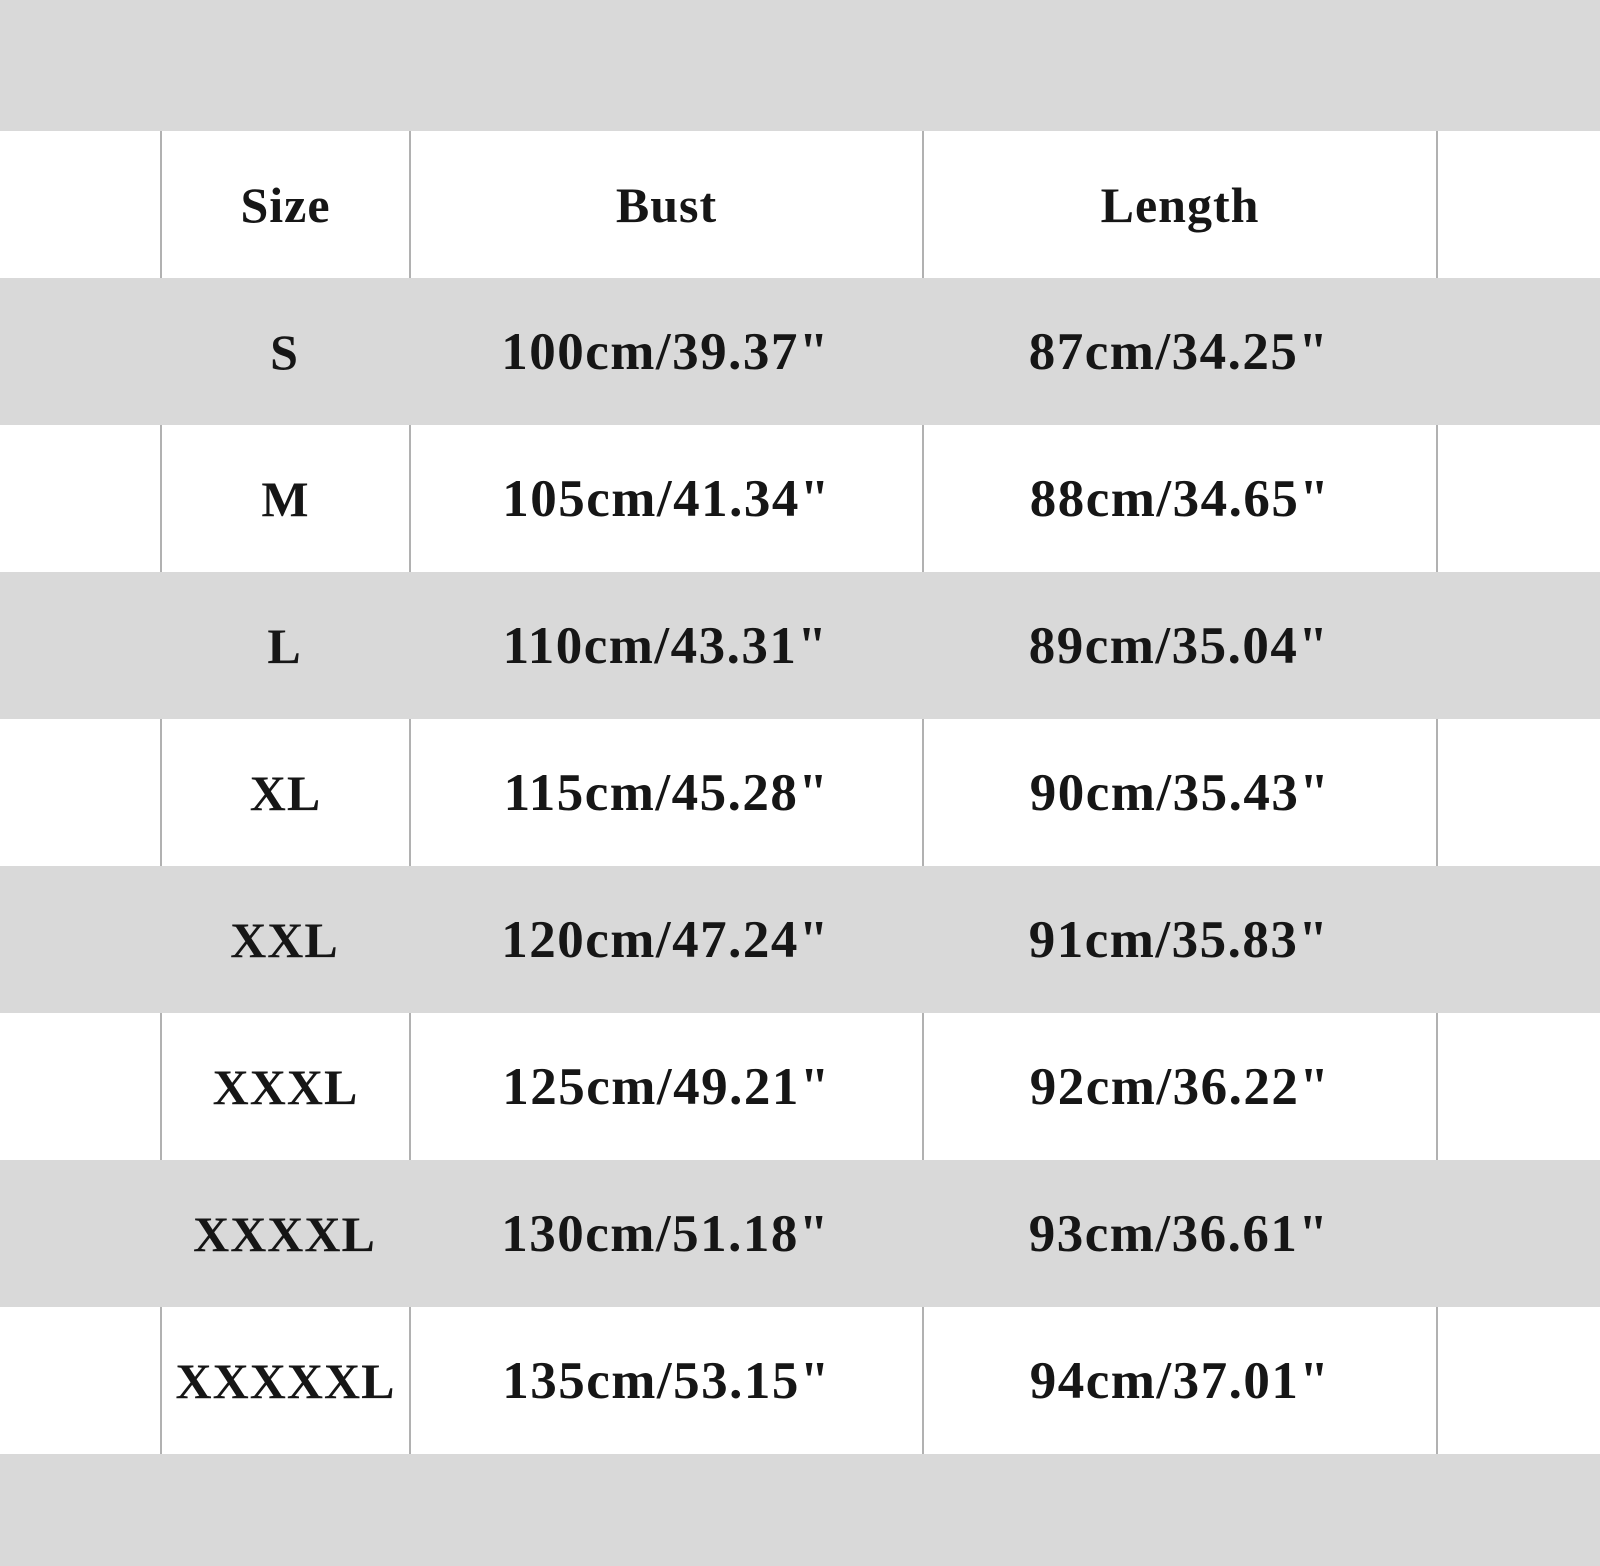  What do you see at coordinates (800, 65) in the screenshot?
I see `top-margin-band` at bounding box center [800, 65].